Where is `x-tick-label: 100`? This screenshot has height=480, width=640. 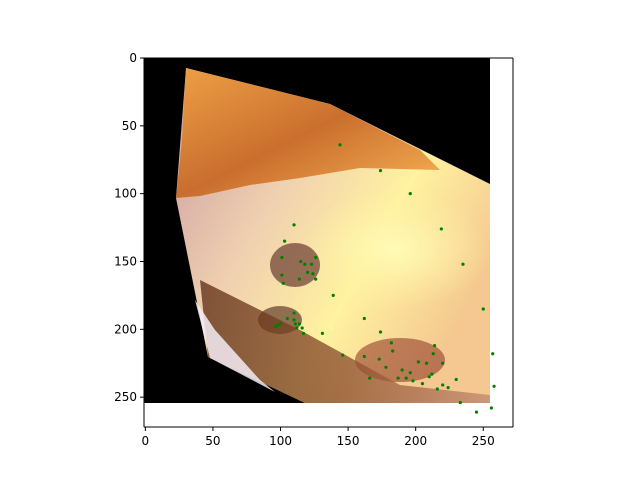 x-tick-label: 100 is located at coordinates (280, 441).